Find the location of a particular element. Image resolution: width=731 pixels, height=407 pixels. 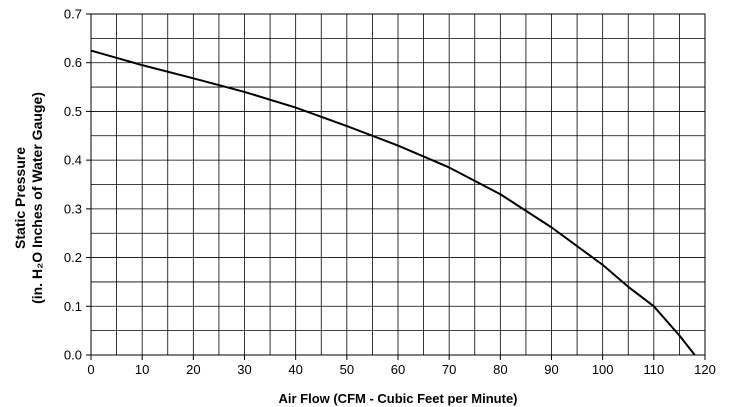

x-tick-label: 100 is located at coordinates (603, 369).